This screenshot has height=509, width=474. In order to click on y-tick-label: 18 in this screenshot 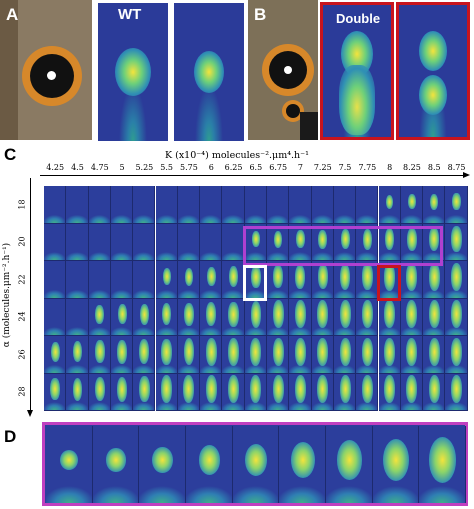, I will do `click(22, 204)`.